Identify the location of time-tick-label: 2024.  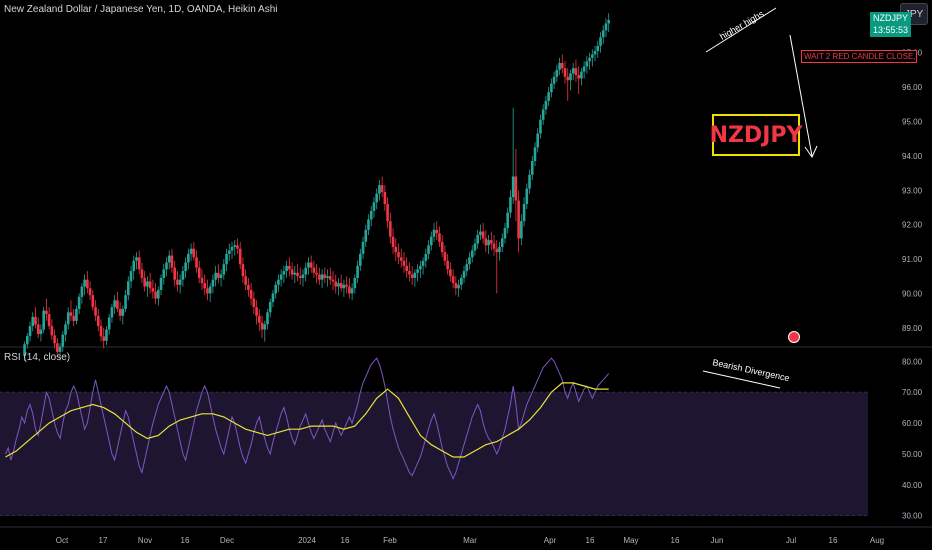
(307, 540).